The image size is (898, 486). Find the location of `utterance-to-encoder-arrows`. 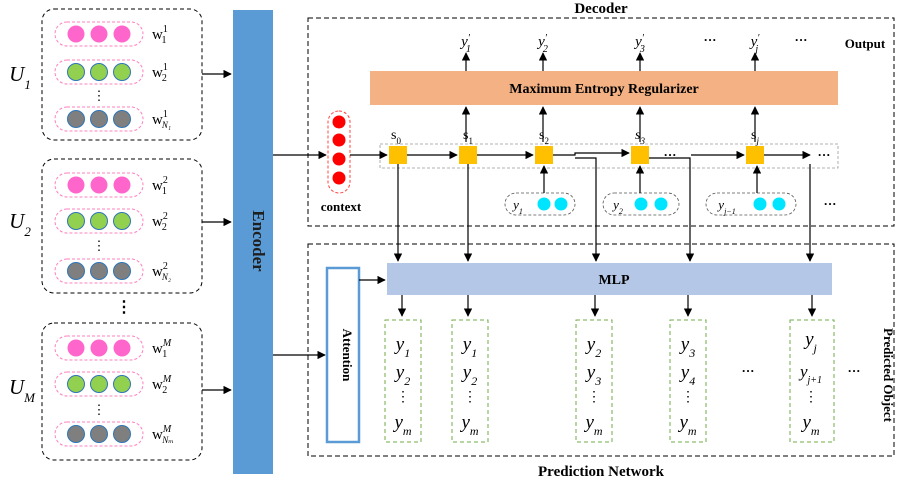

utterance-to-encoder-arrows is located at coordinates (217, 232).